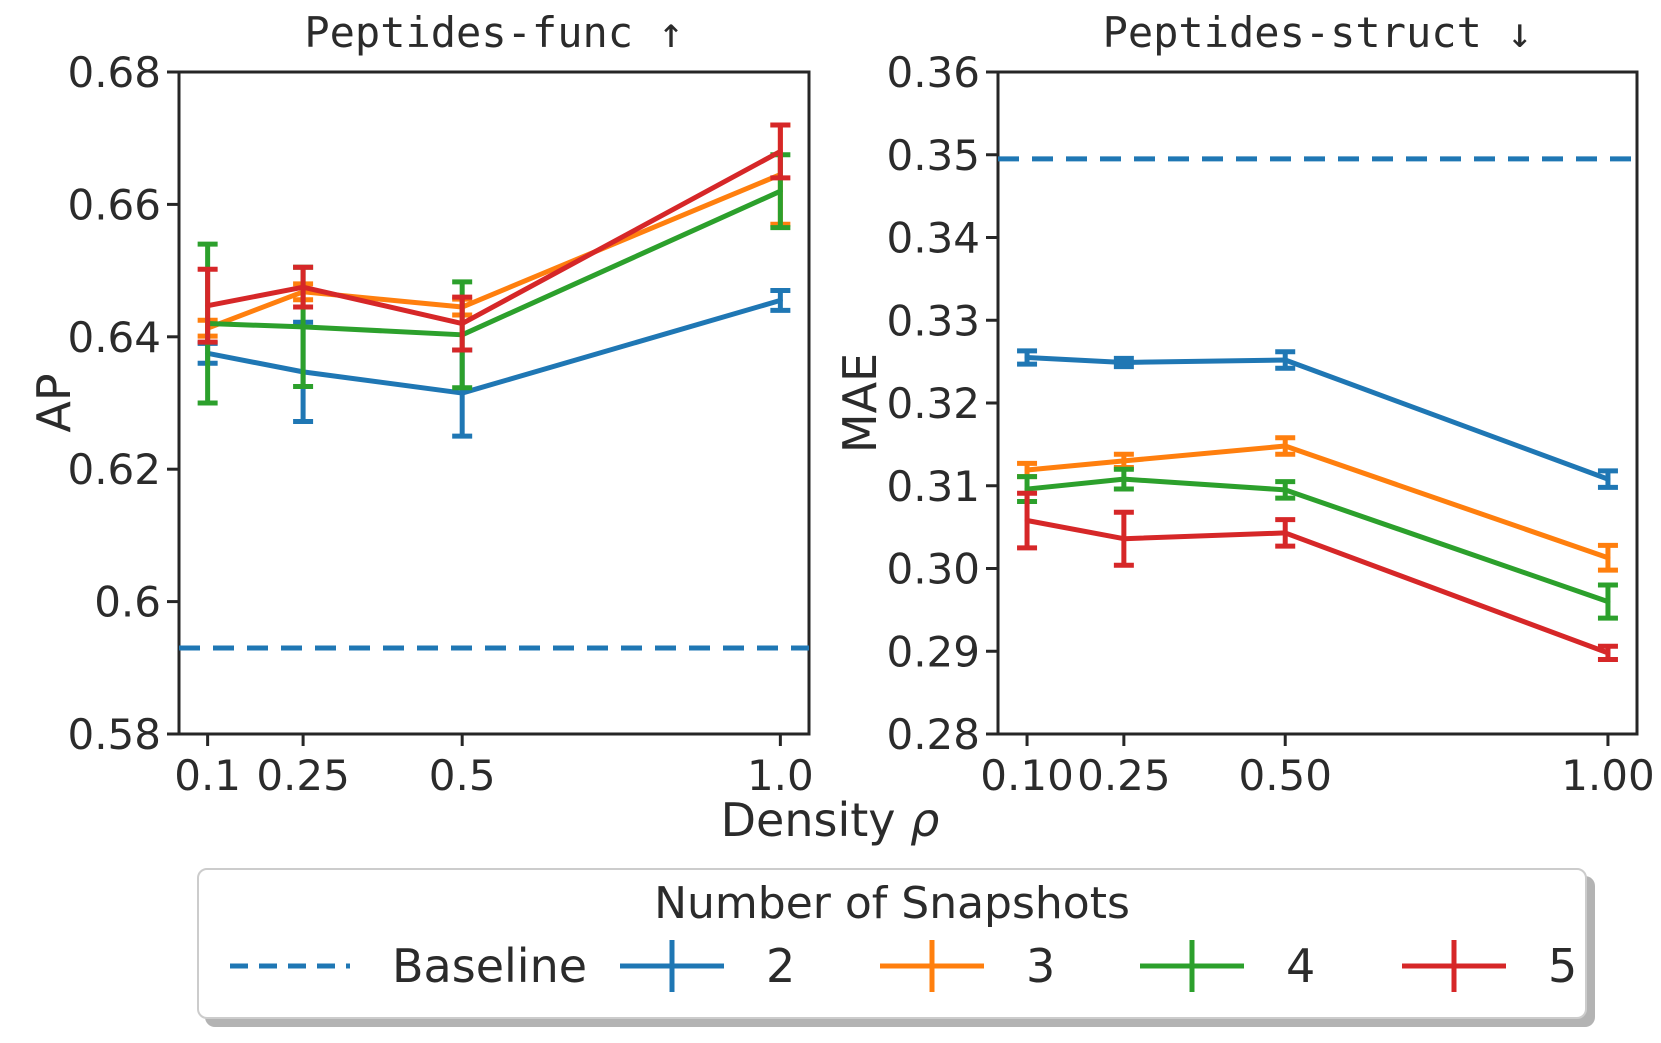 Image resolution: width=1661 pixels, height=1043 pixels. I want to click on y-tick-label: 0.35, so click(933, 155).